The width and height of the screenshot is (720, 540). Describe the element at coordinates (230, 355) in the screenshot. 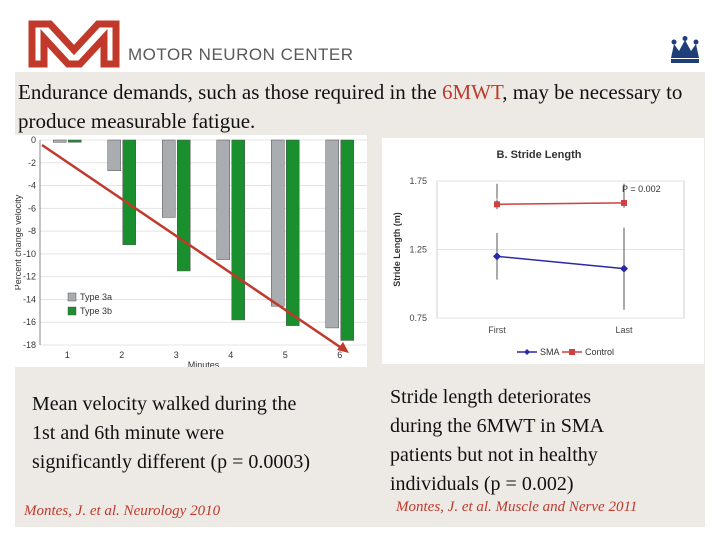

I see `x-tick-label: 4` at that location.